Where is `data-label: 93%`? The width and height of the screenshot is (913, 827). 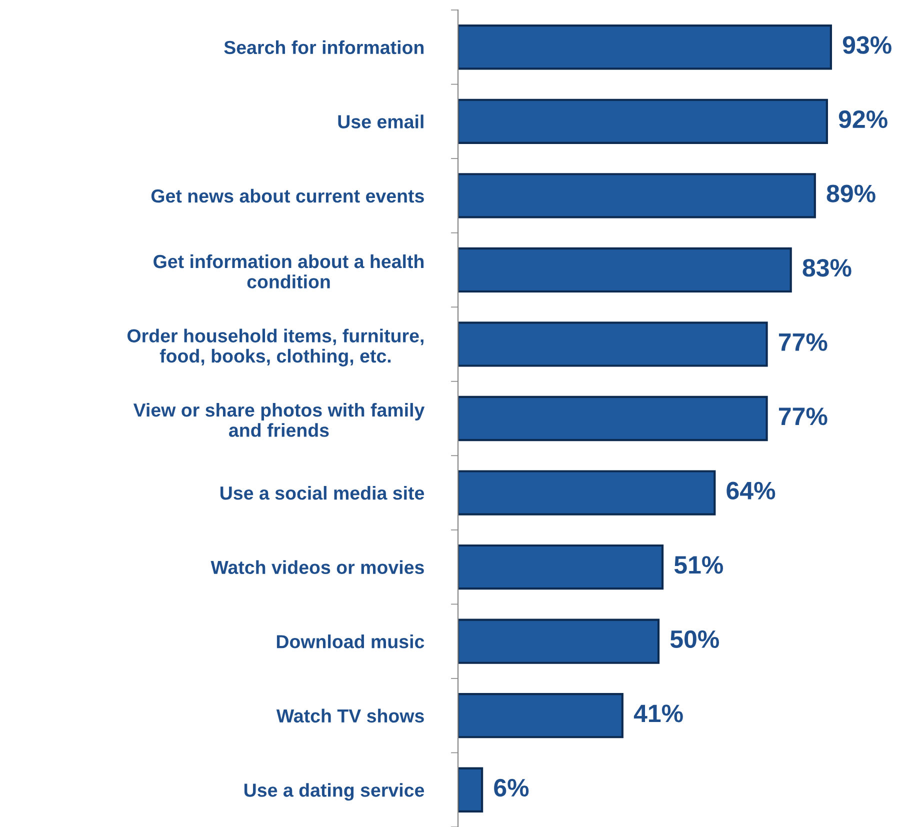
data-label: 93% is located at coordinates (867, 45).